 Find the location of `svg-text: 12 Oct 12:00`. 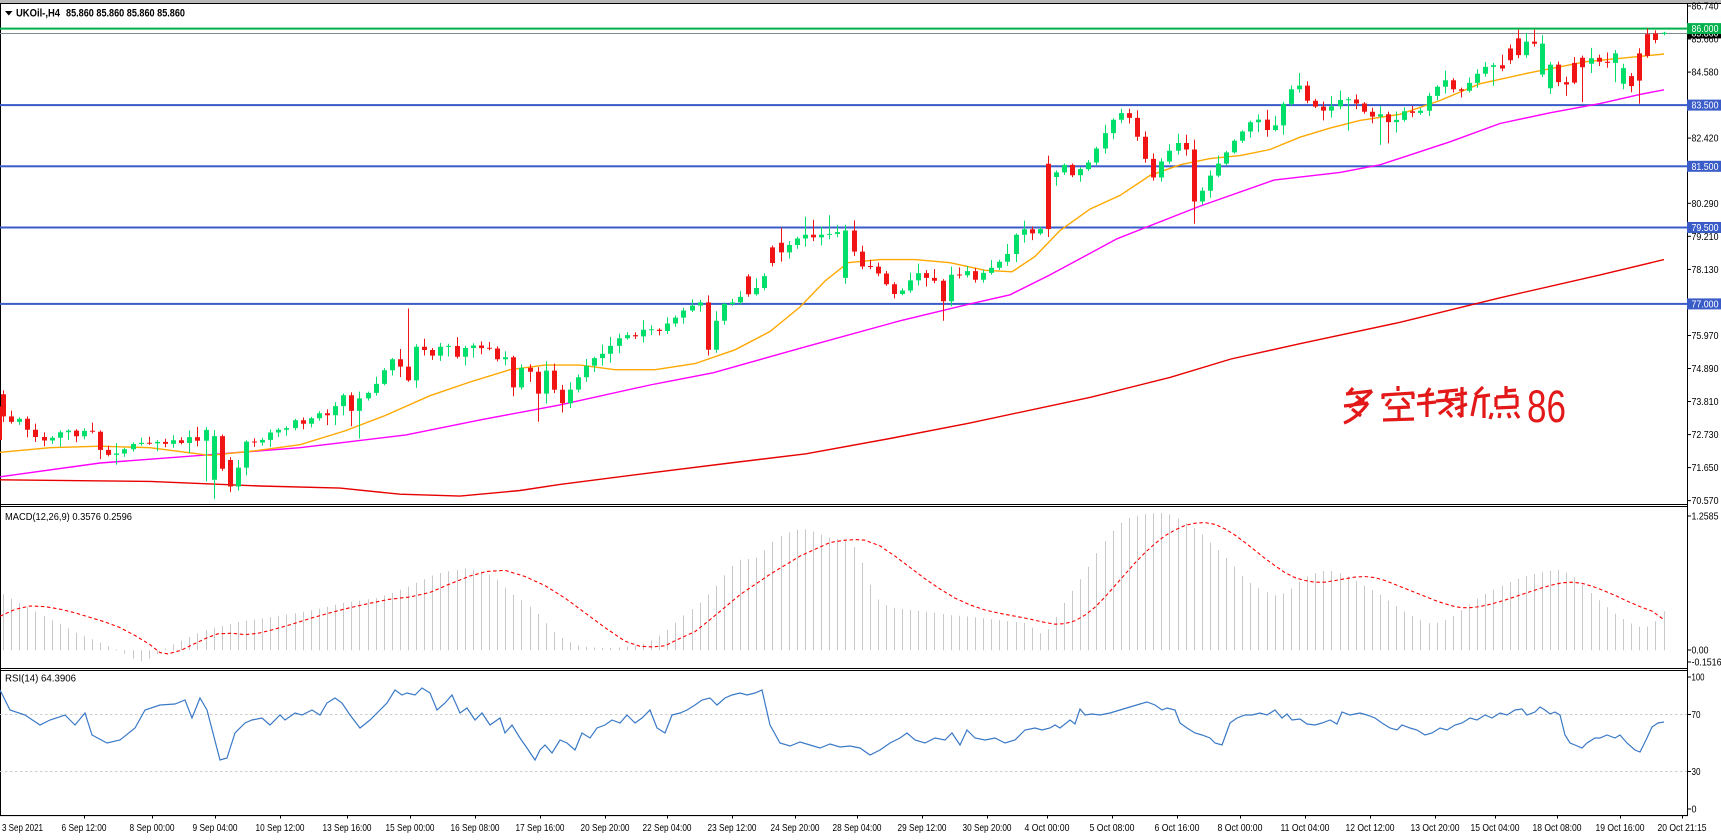

svg-text: 12 Oct 12:00 is located at coordinates (1370, 828).